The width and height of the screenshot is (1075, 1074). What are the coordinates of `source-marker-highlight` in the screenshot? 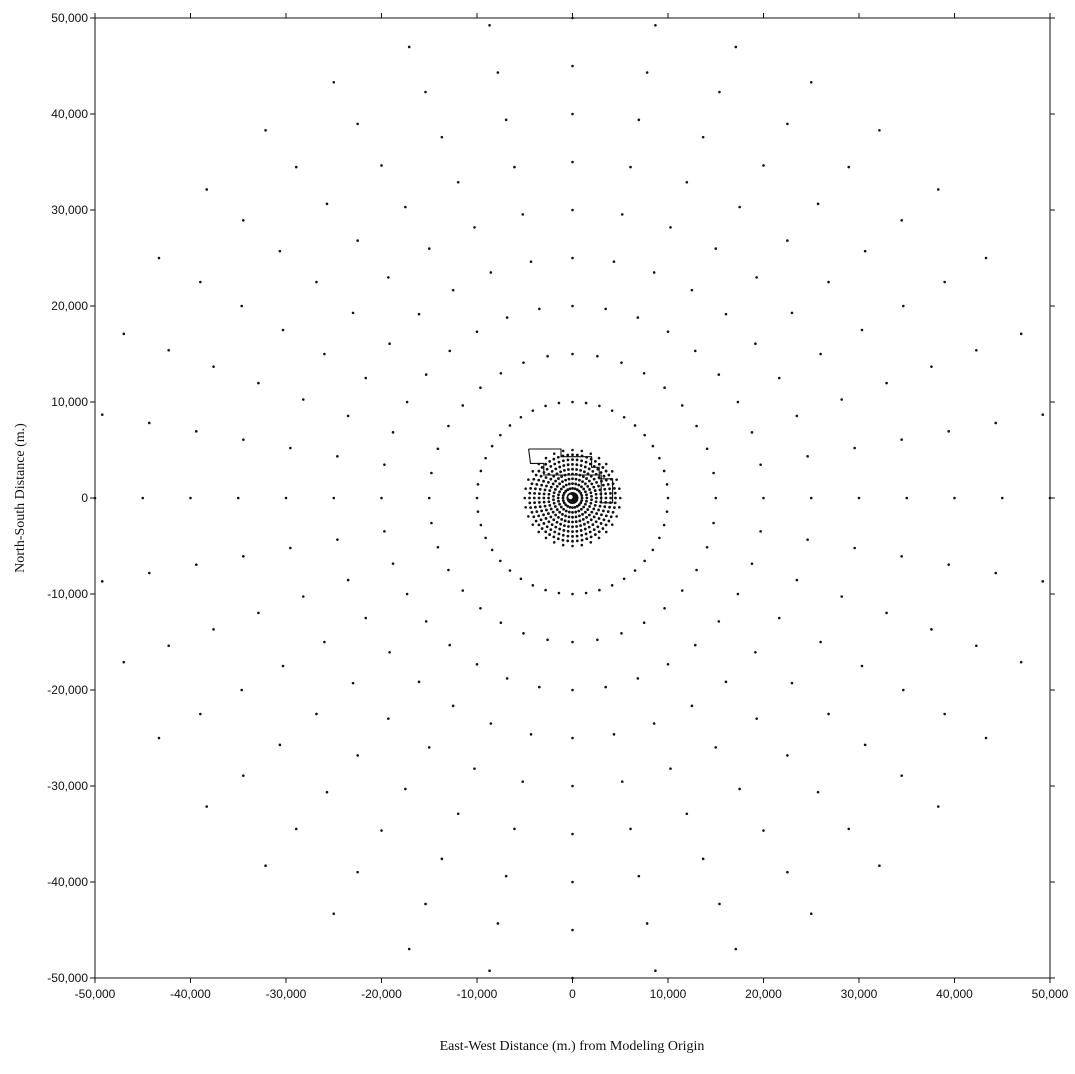 It's located at (570, 497).